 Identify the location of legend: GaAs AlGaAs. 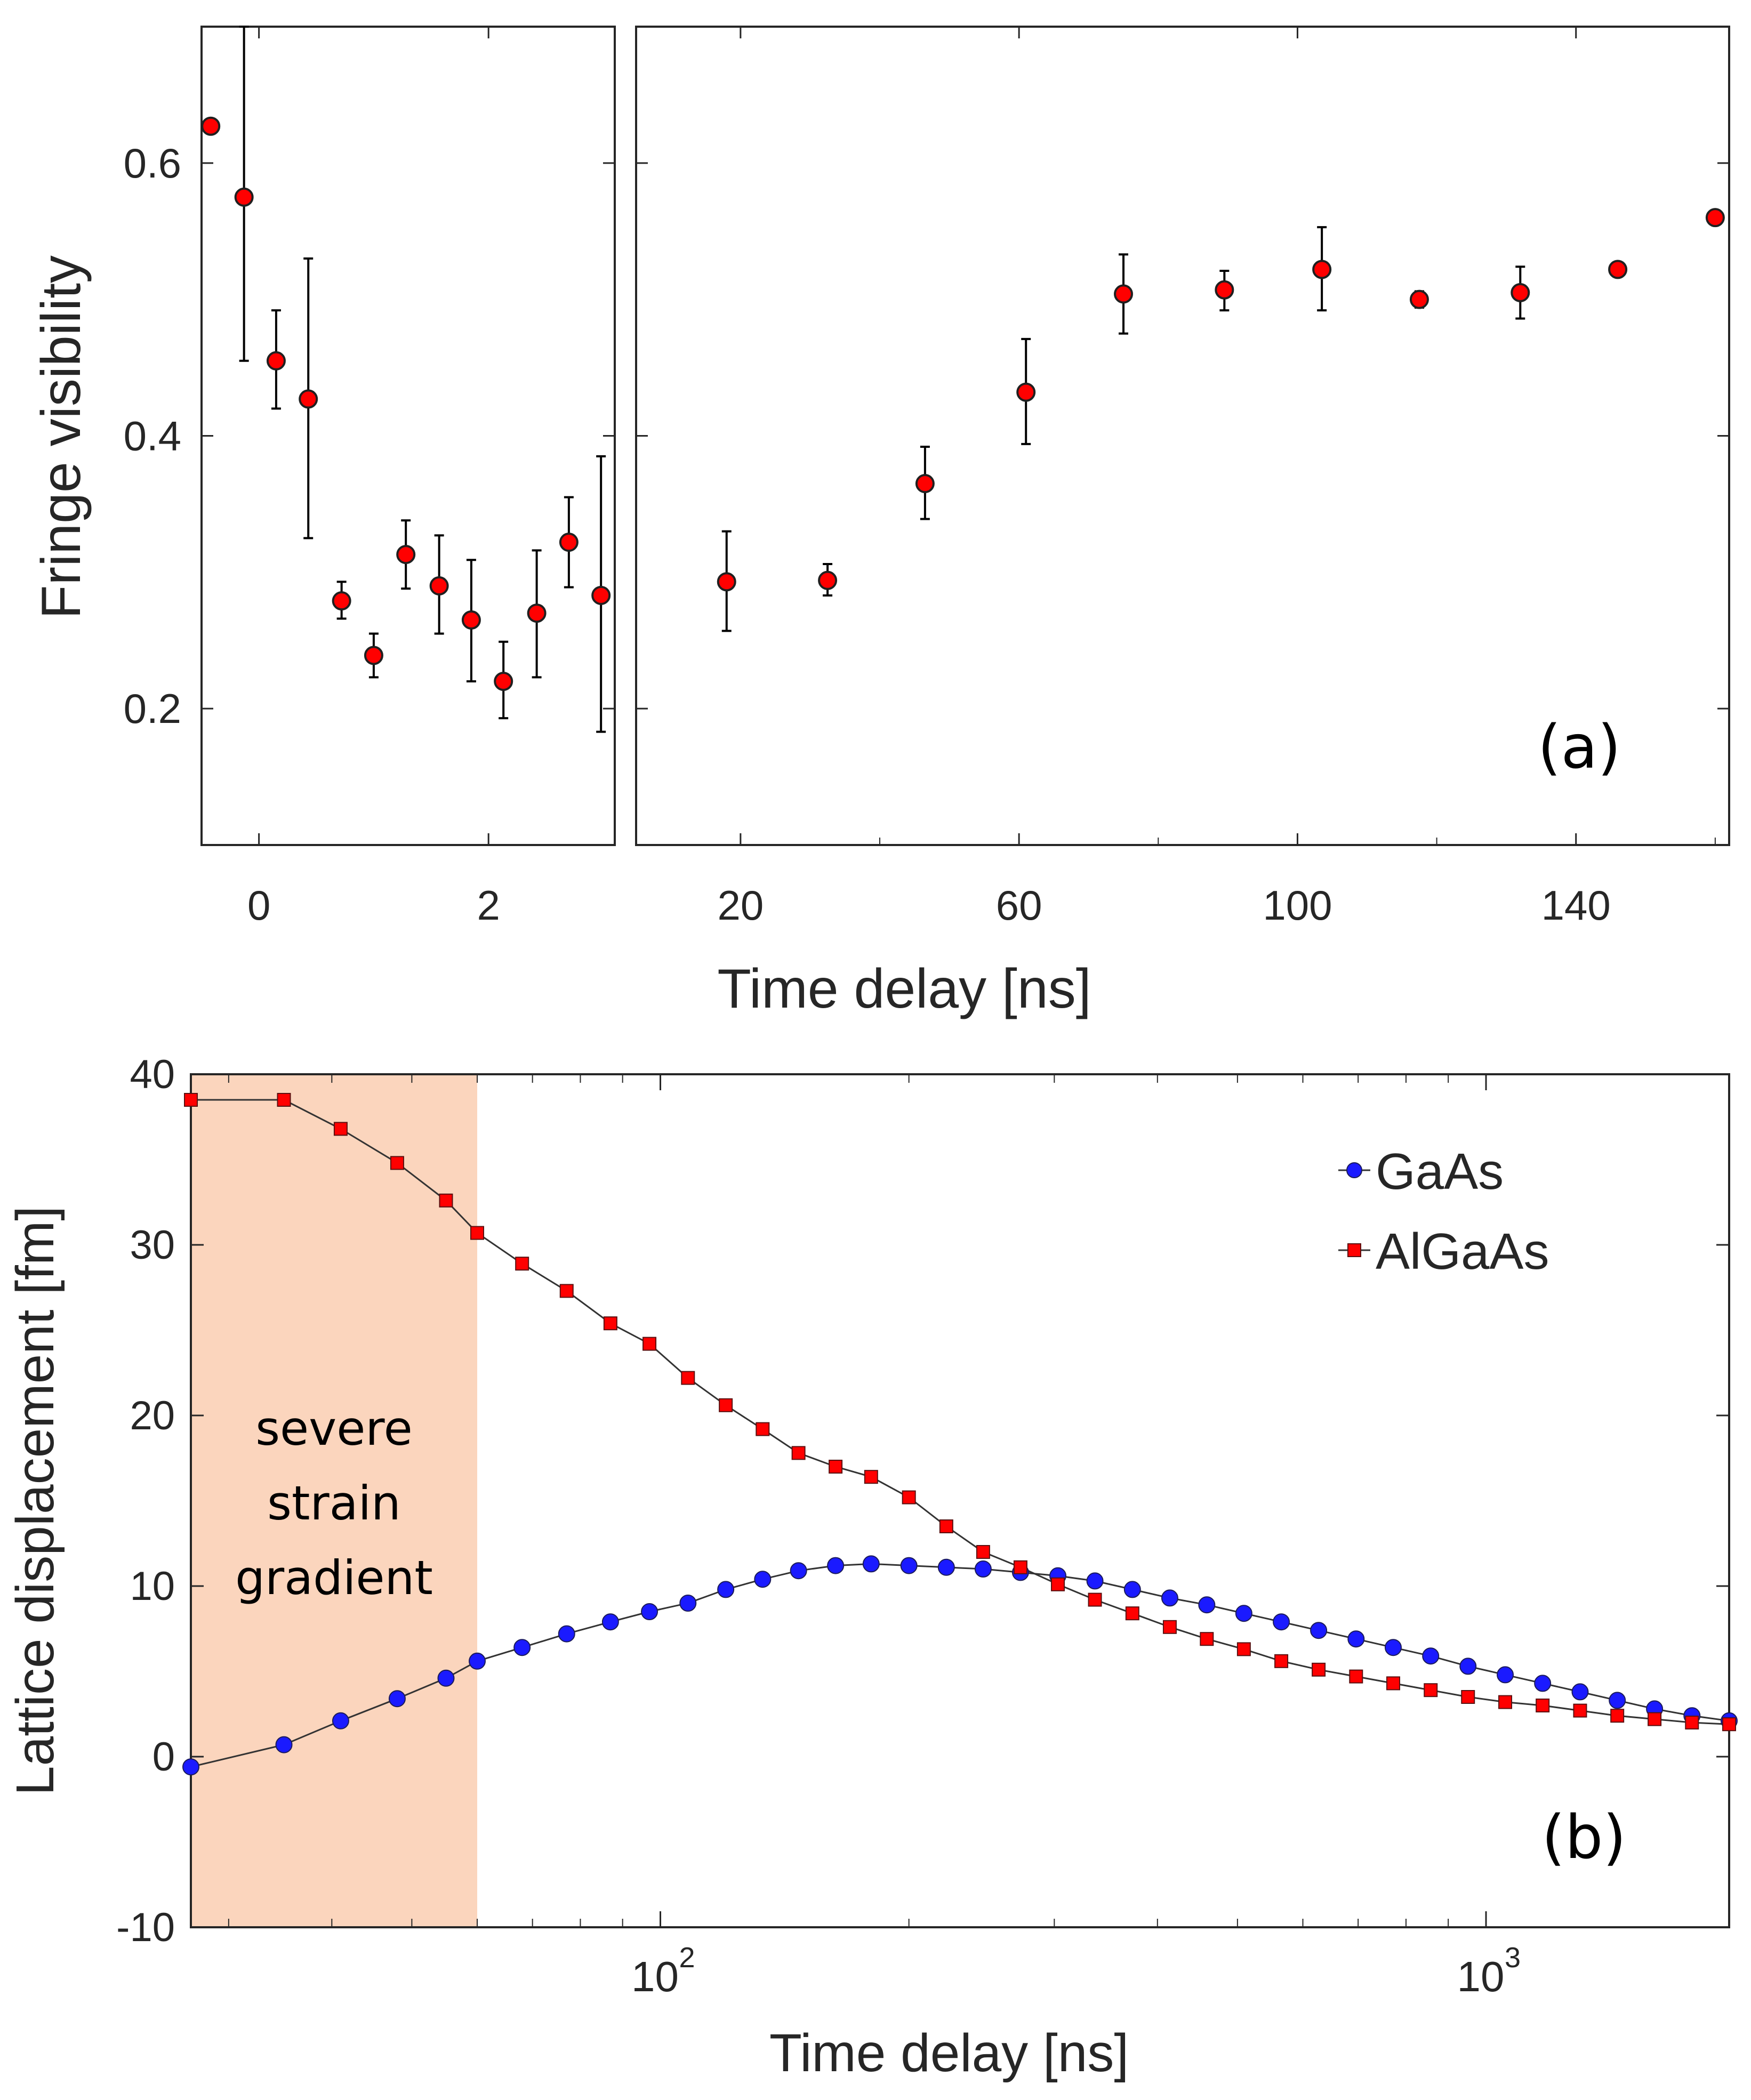
(1443, 1211).